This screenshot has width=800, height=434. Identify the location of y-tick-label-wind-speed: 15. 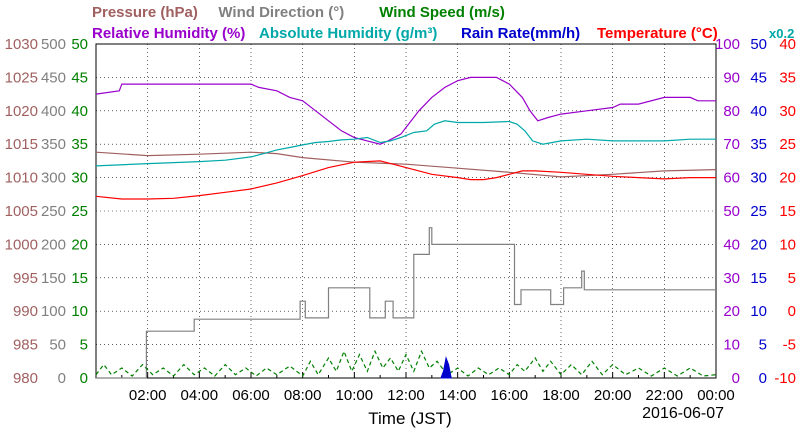
(79, 278).